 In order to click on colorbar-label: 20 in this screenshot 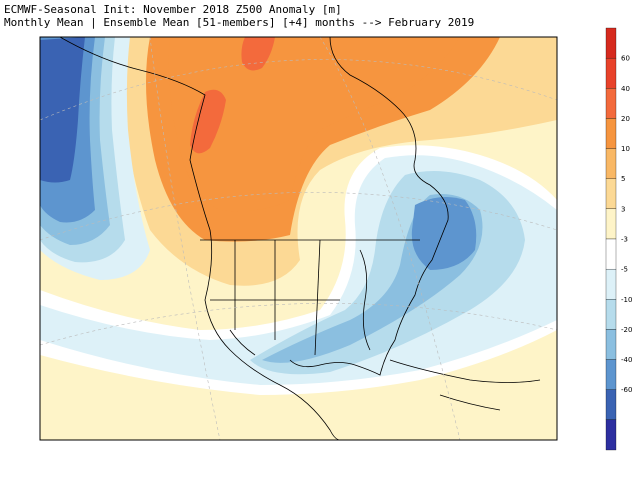, I will do `click(625, 119)`.